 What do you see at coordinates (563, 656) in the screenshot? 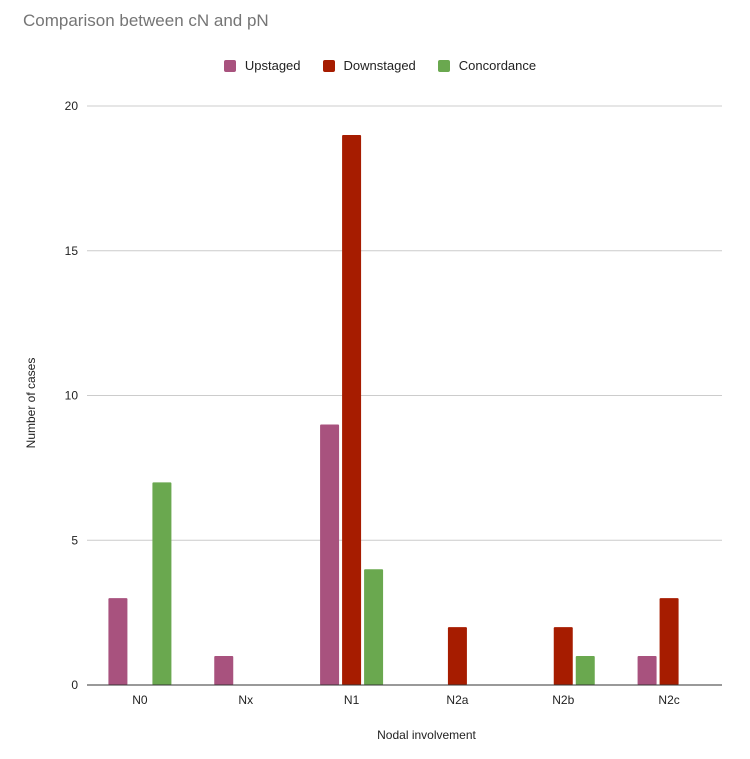
I see `bar-downstaged-n2b` at bounding box center [563, 656].